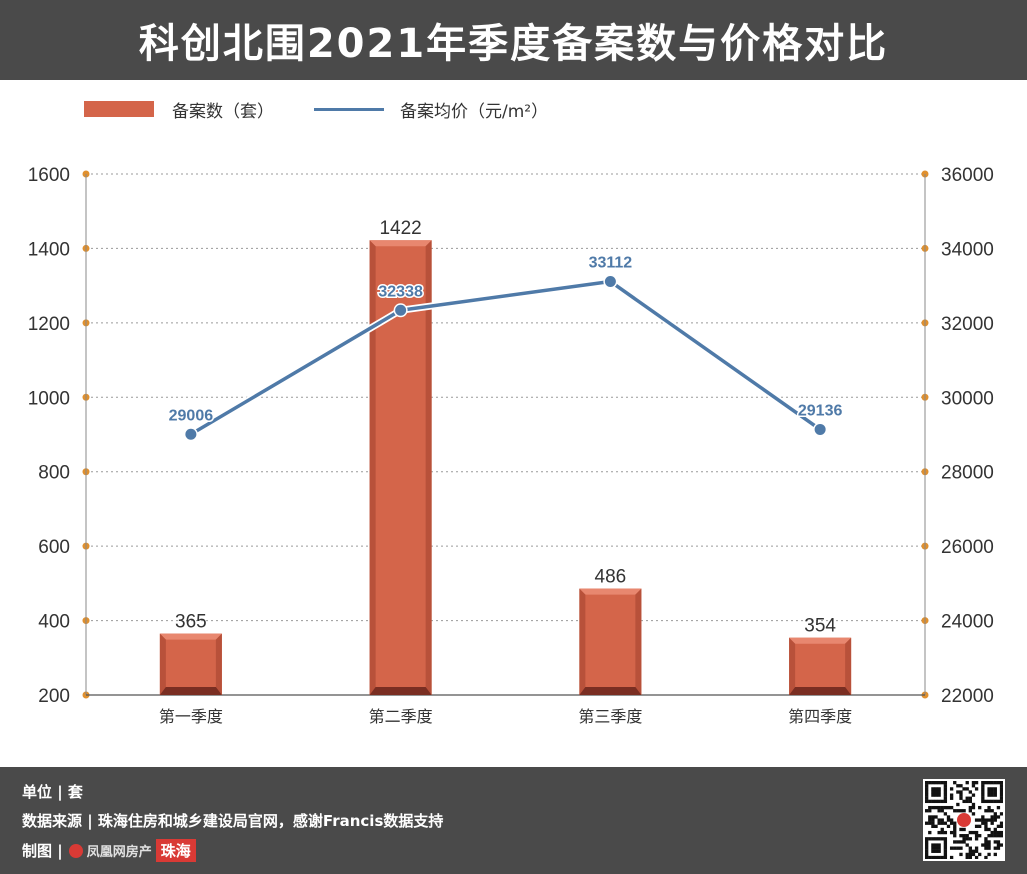 The image size is (1027, 874). Describe the element at coordinates (967, 175) in the screenshot. I see `right-tick-label: 36000` at that location.